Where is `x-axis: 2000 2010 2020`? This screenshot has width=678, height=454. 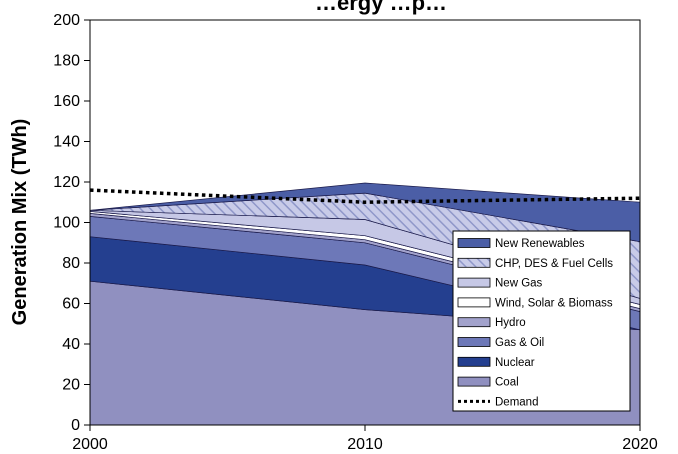
x-axis: 2000 2010 2020 is located at coordinates (365, 439).